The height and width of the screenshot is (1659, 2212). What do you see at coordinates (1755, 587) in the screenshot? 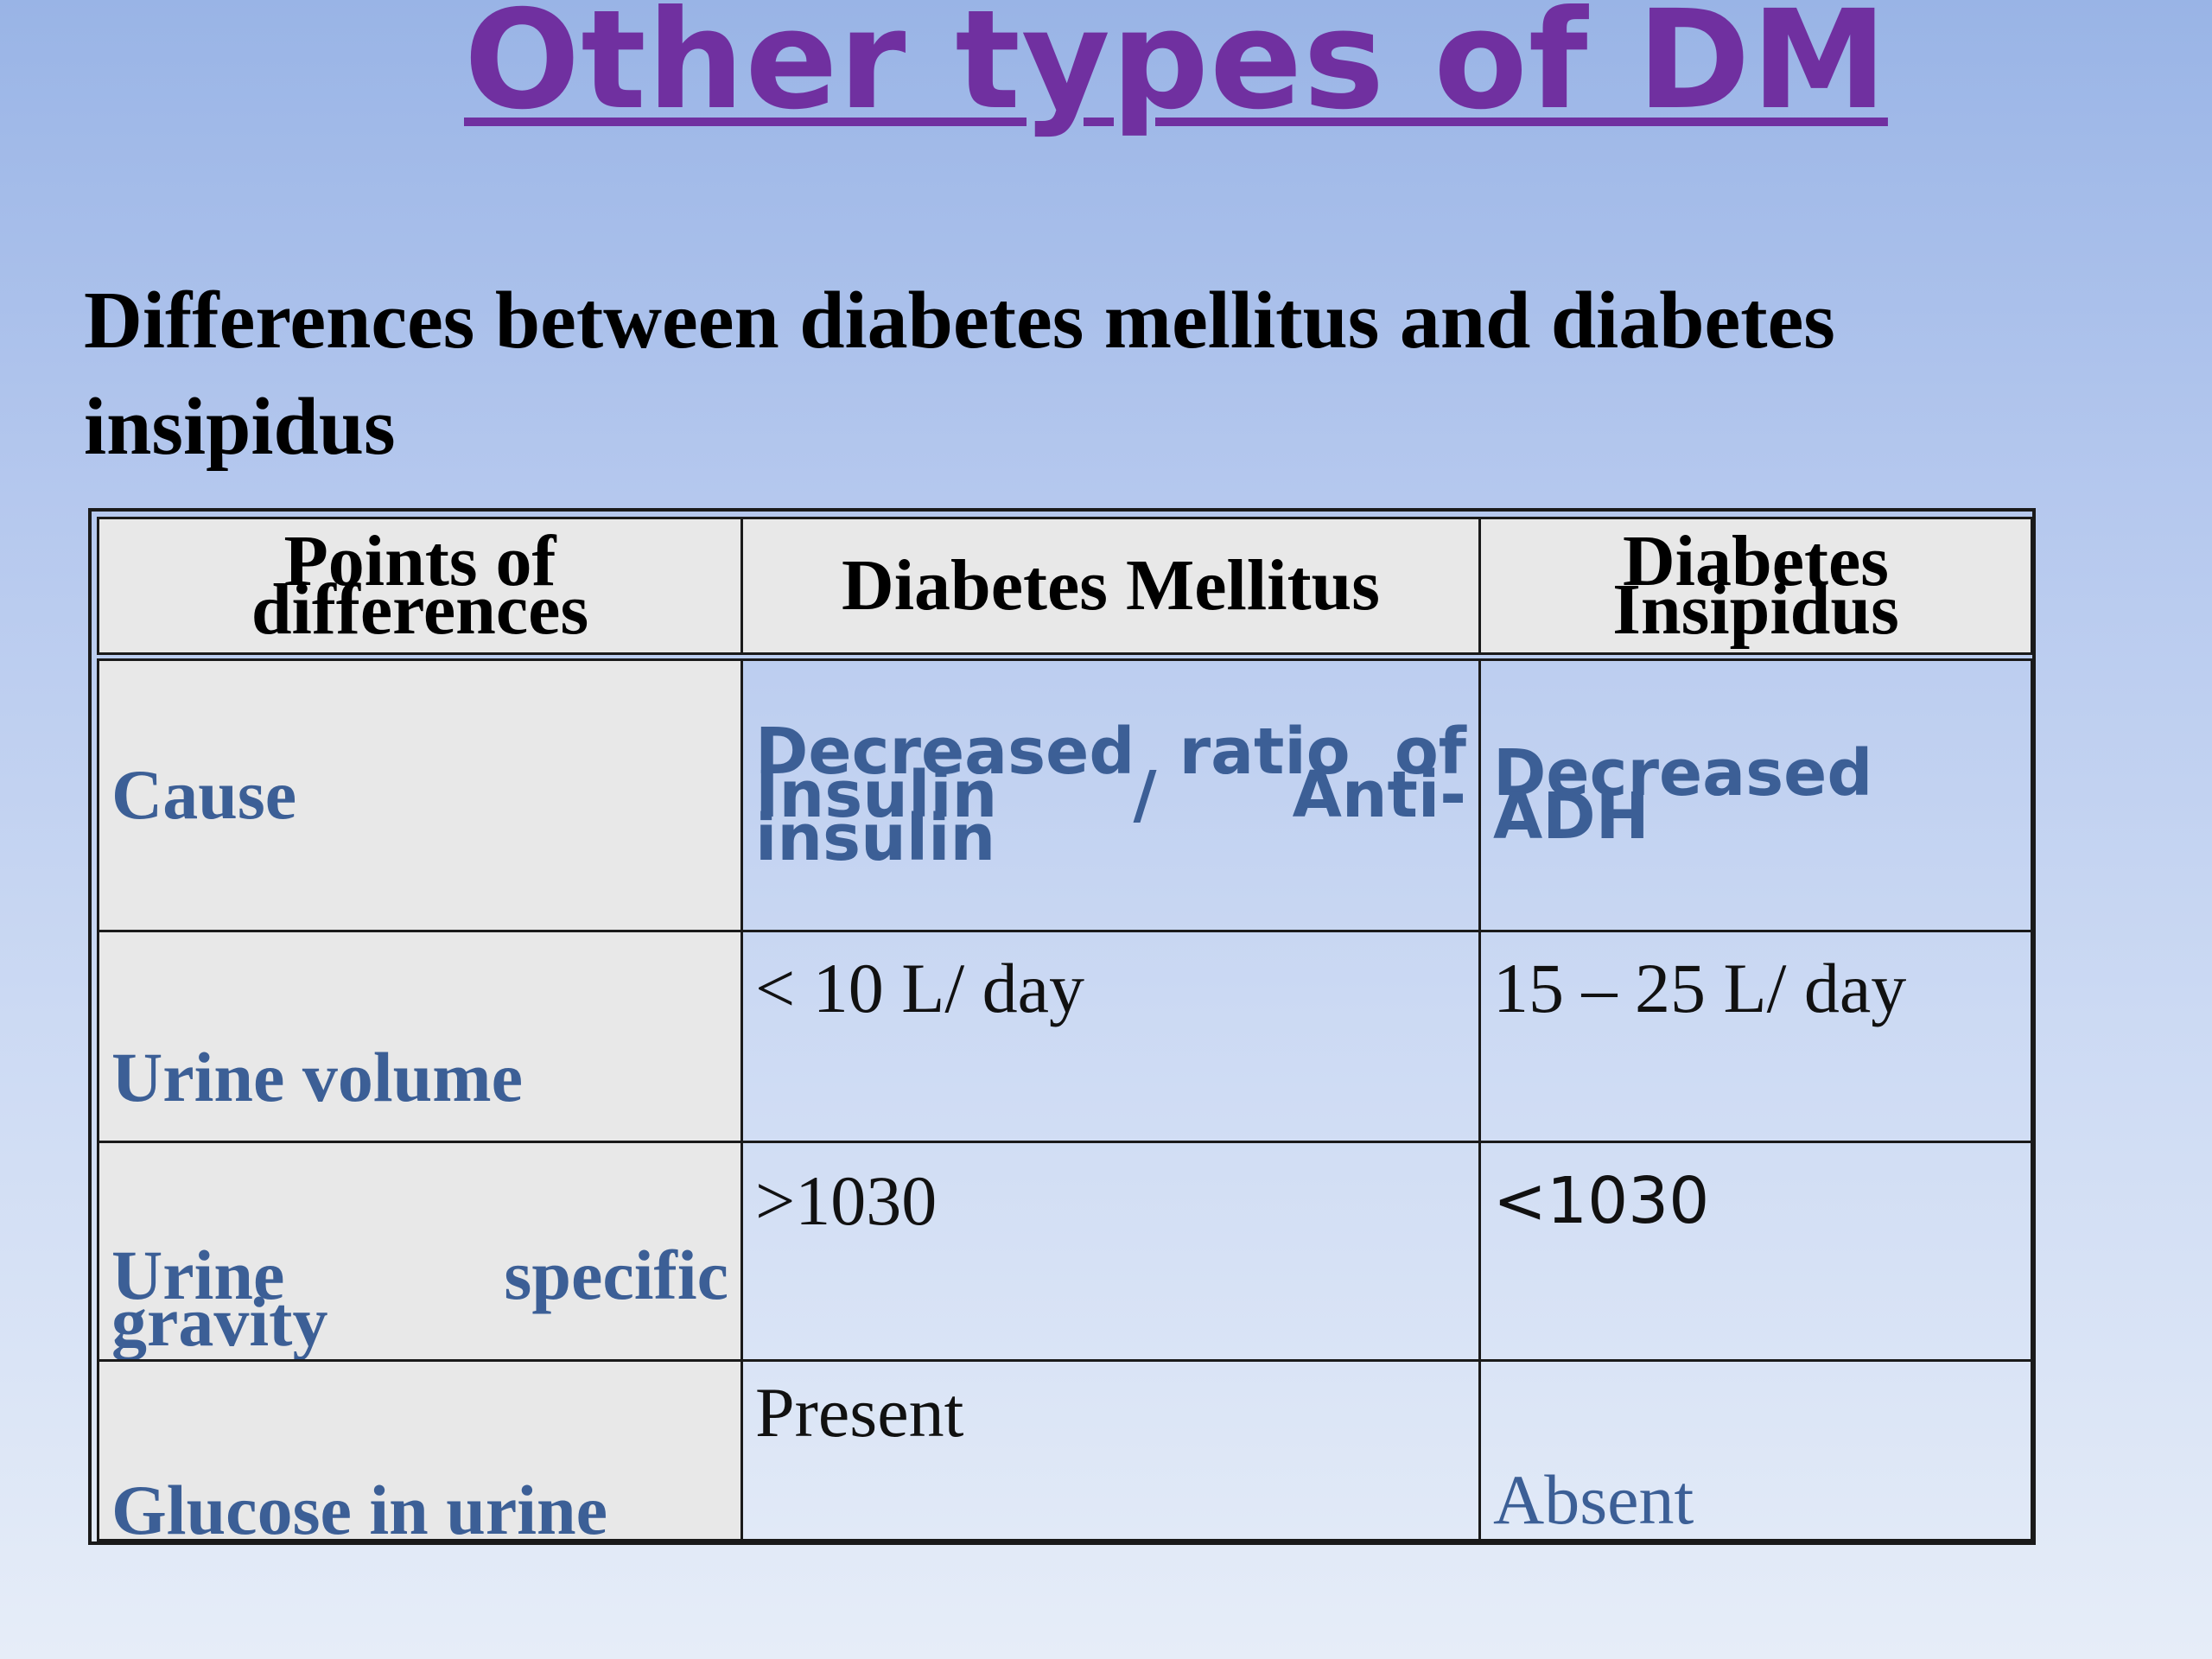
I see `header-diabetes-insipidus: Diabetes Insipidus` at bounding box center [1755, 587].